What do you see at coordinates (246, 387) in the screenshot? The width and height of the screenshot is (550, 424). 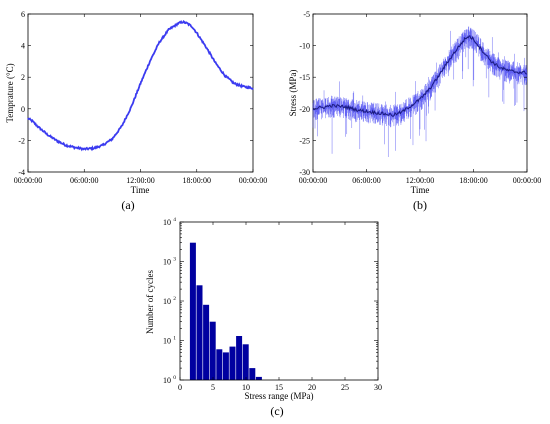 I see `chart-c-xtick-label: 10` at bounding box center [246, 387].